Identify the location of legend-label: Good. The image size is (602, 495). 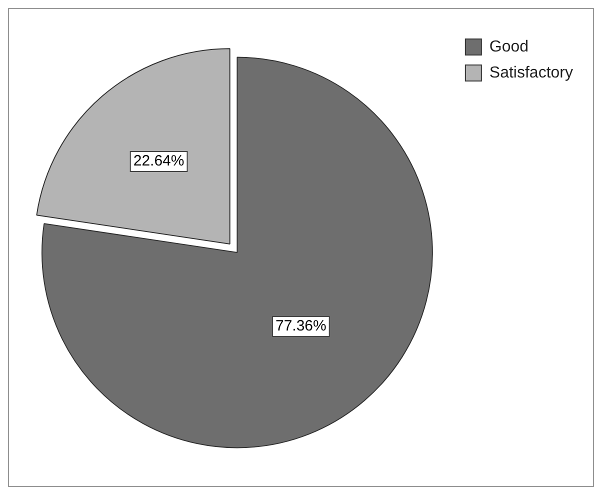
(509, 47).